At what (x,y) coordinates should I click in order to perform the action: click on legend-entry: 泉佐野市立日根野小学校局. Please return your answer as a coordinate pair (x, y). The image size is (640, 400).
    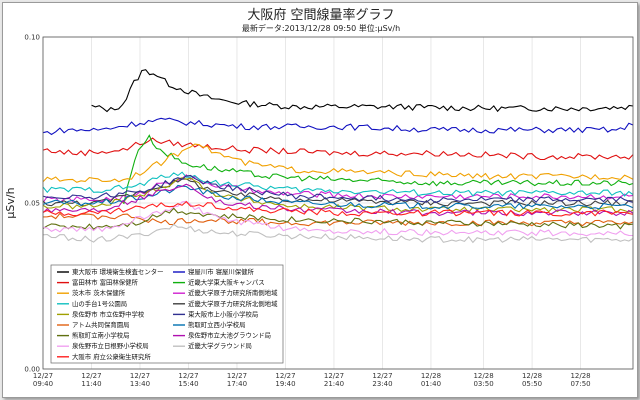
    Looking at the image, I should click on (110, 345).